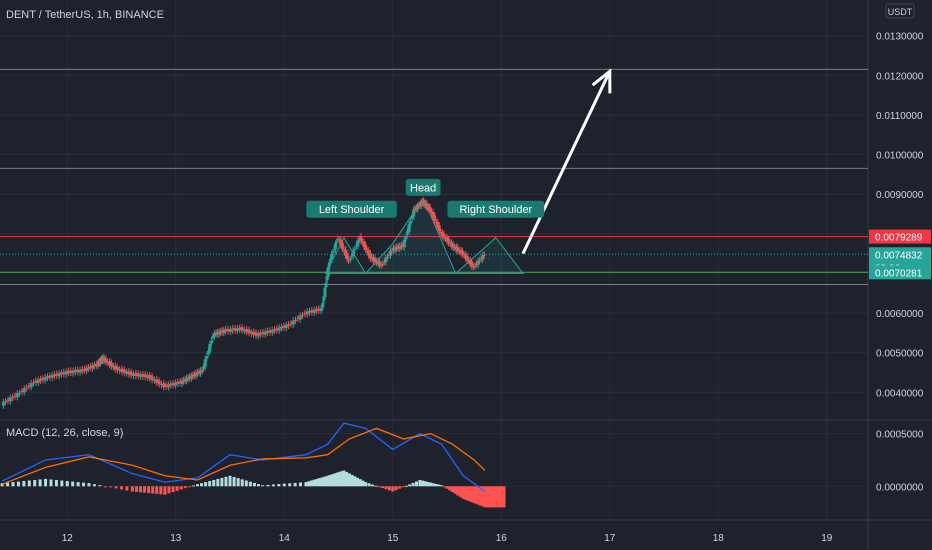  Describe the element at coordinates (496, 209) in the screenshot. I see `pattern-label-box` at that location.